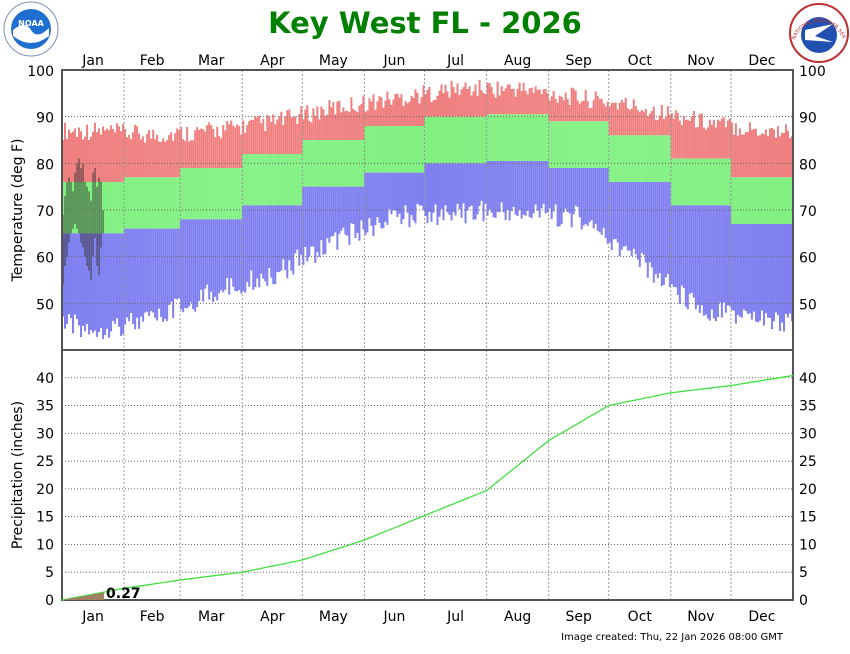  What do you see at coordinates (517, 617) in the screenshot?
I see `month-label-bottom: Aug` at bounding box center [517, 617].